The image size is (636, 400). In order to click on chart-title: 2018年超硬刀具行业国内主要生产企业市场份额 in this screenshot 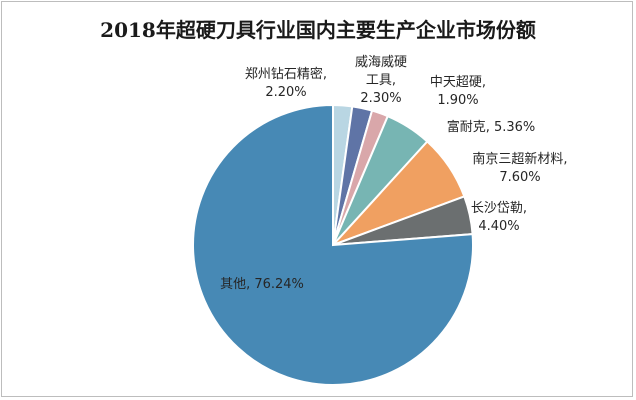, I will do `click(318, 30)`.